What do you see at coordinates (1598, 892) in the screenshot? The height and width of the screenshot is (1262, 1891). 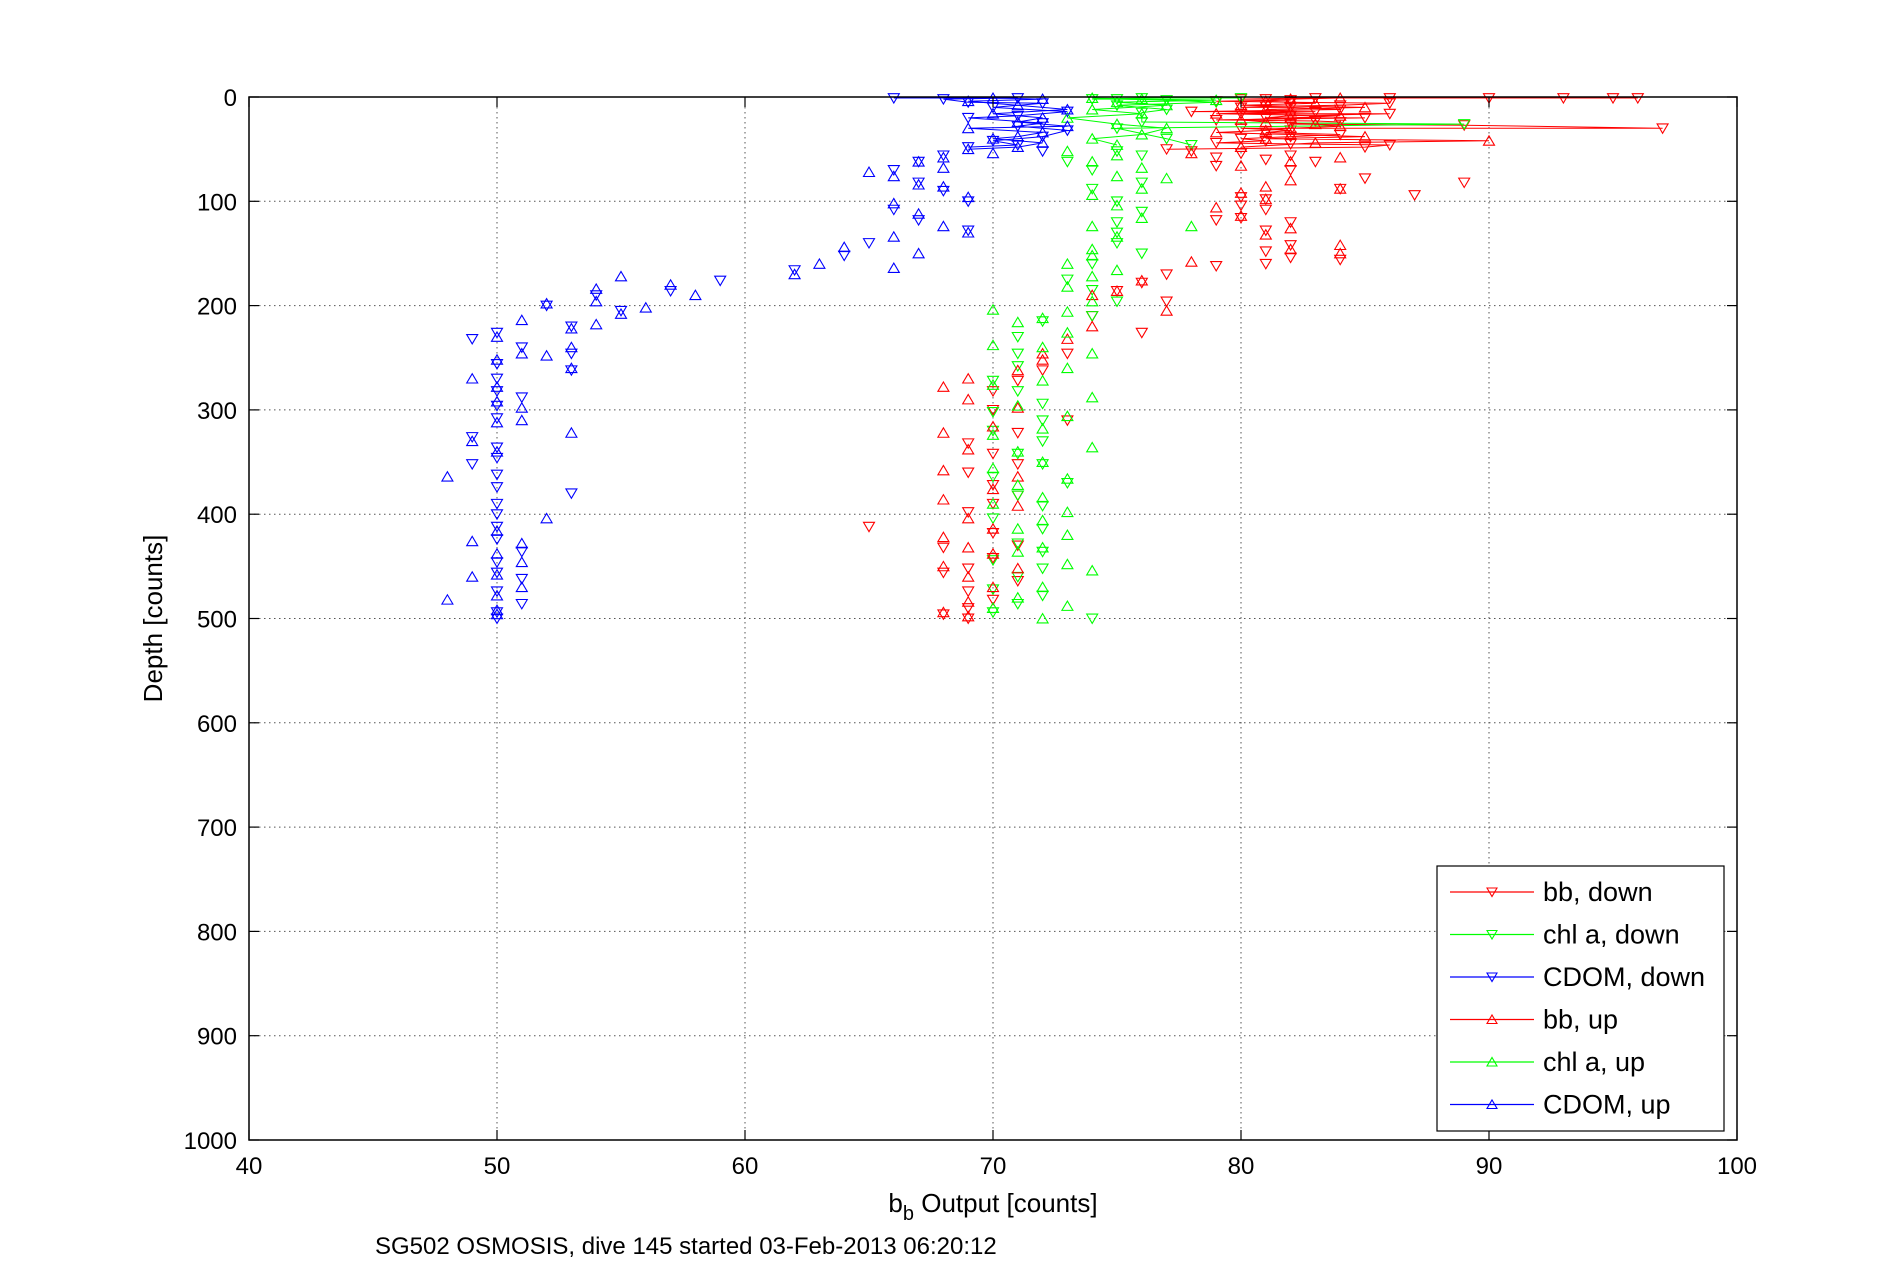 I see `legend-label: bb, down` at bounding box center [1598, 892].